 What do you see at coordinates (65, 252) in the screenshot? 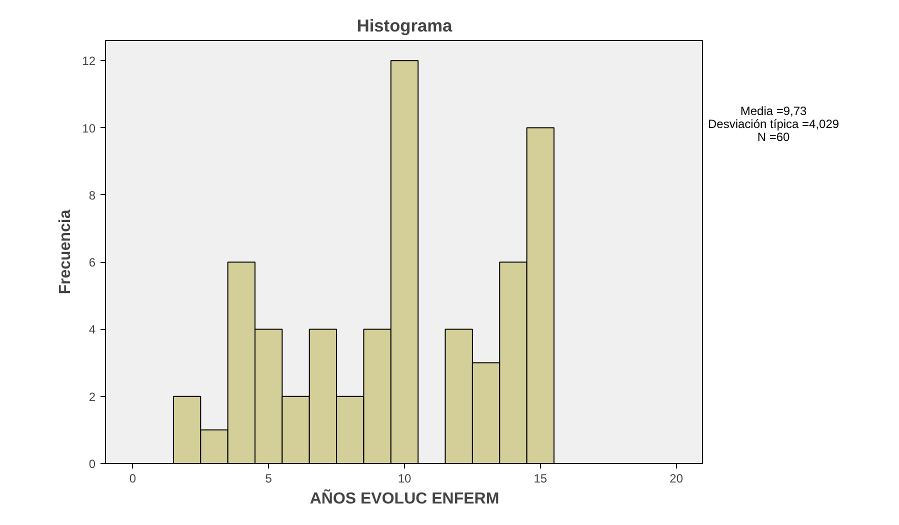
I see `y-axis-title: Frecuencia` at bounding box center [65, 252].